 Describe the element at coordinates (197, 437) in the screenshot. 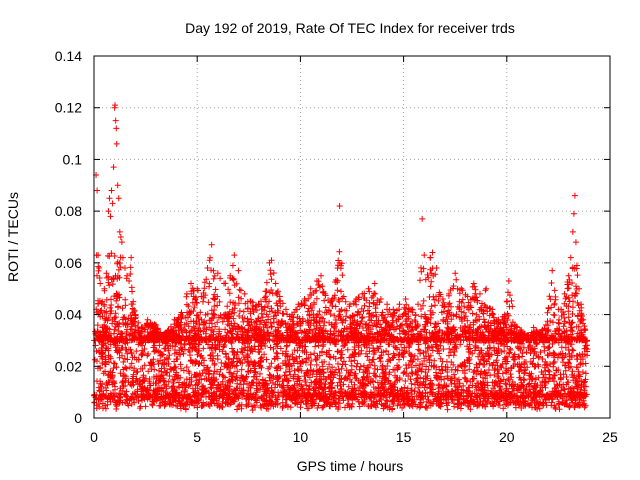

I see `x-tick-label: 5` at that location.